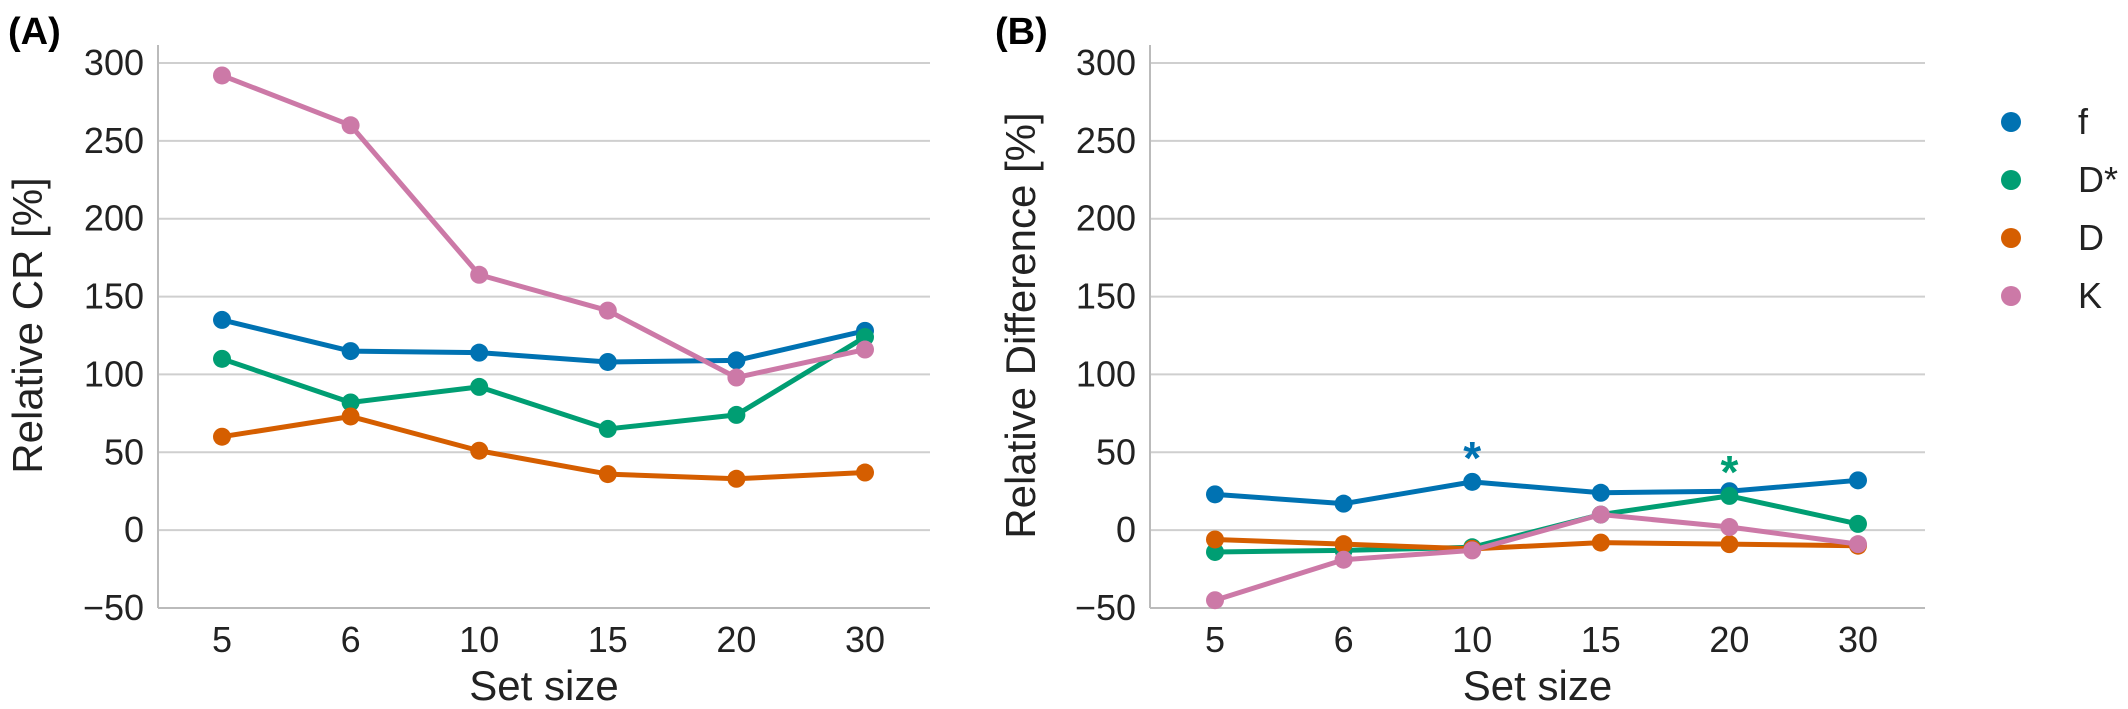 The image size is (2128, 709). I want to click on y-axis-label: Relative CR [%], so click(27, 325).